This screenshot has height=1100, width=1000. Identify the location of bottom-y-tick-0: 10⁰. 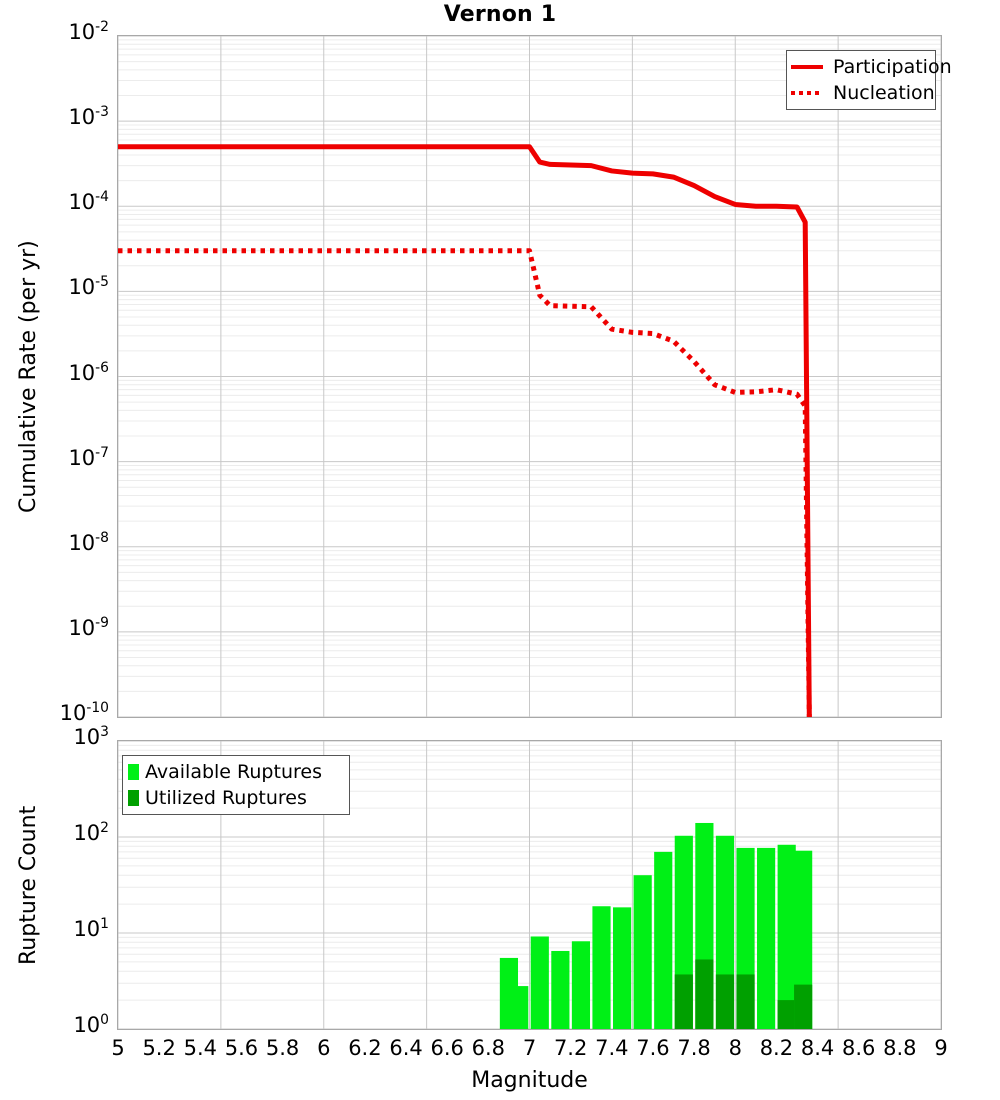
(91, 1024).